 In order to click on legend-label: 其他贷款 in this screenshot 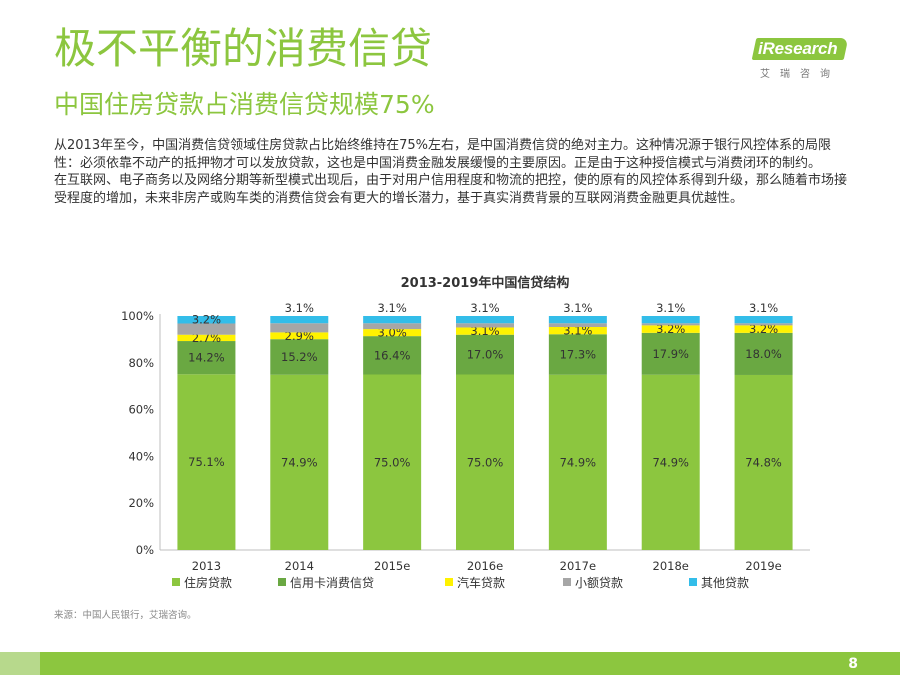, I will do `click(725, 583)`.